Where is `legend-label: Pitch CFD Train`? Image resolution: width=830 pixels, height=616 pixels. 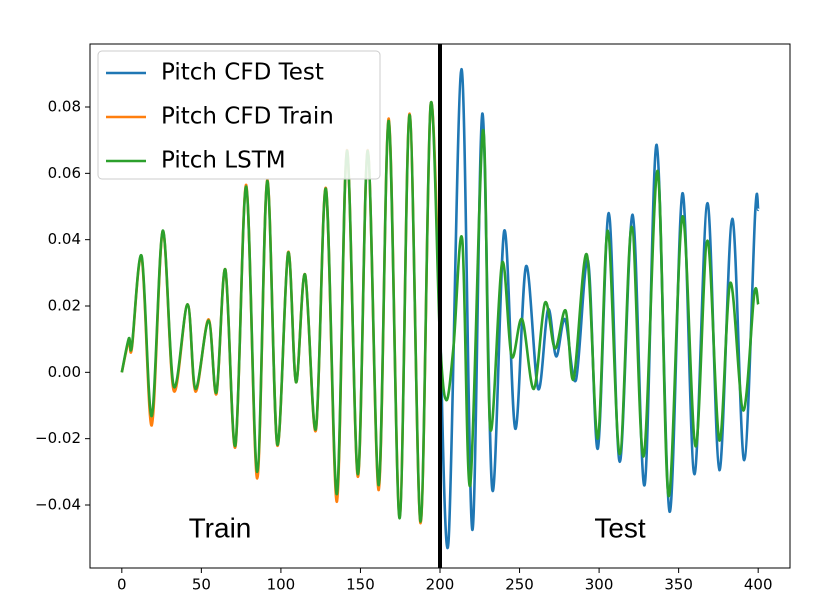 legend-label: Pitch CFD Train is located at coordinates (247, 117).